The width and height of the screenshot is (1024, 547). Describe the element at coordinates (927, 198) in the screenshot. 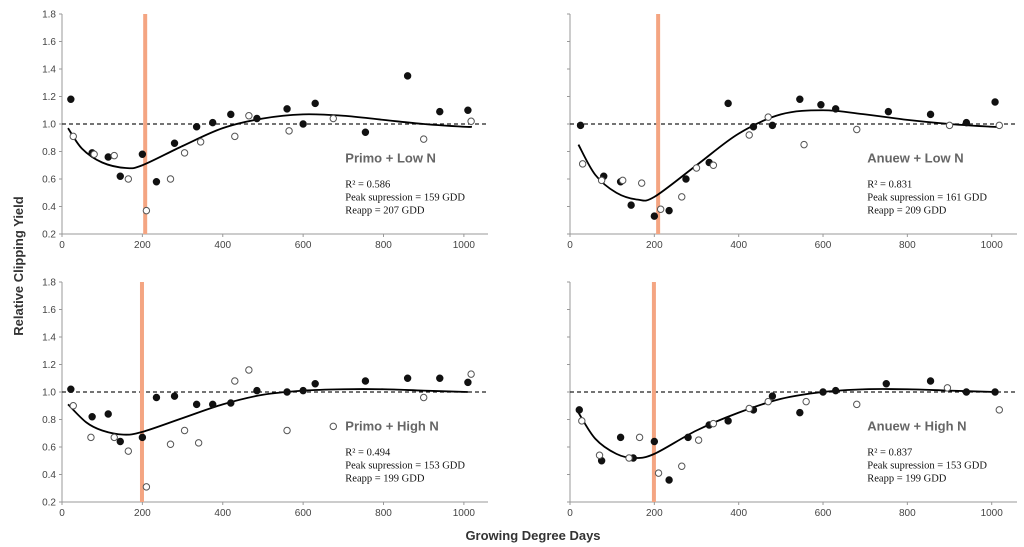

I see `panel-stat: Peak supression = 161 GDD` at that location.